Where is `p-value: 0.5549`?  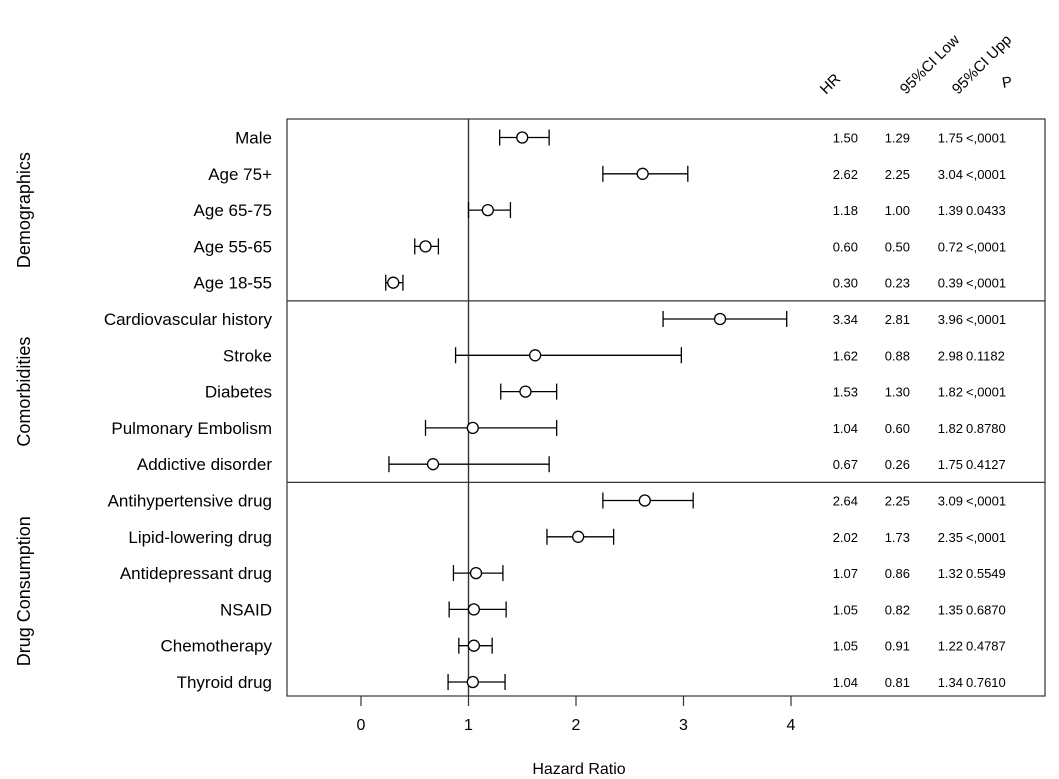 p-value: 0.5549 is located at coordinates (986, 573).